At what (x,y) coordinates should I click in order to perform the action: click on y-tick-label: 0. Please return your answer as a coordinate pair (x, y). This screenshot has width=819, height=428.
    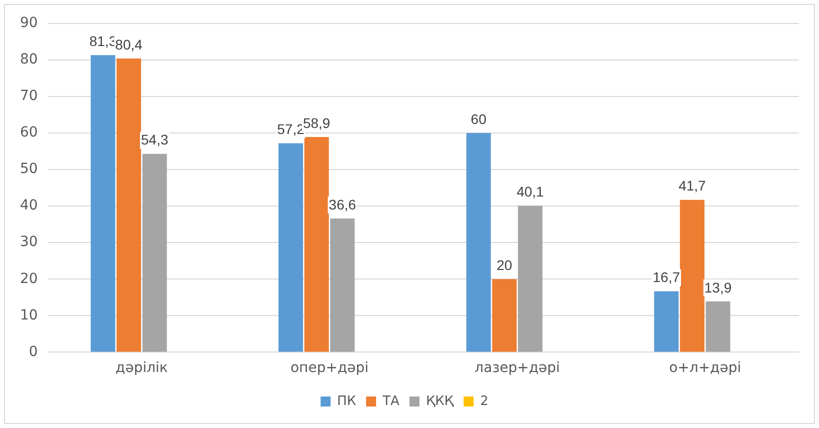
    Looking at the image, I should click on (33, 352).